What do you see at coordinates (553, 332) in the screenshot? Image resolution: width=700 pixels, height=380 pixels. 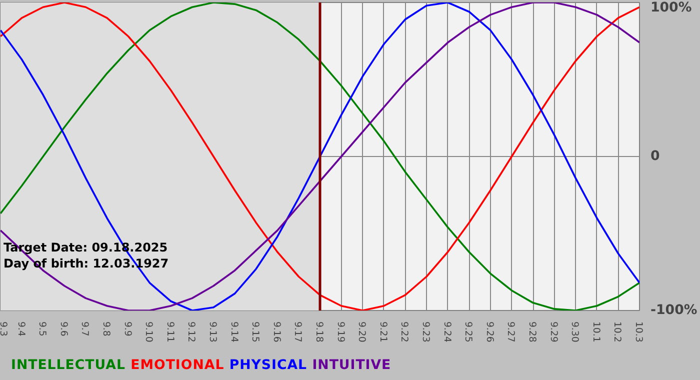 I see `x-tick-label: 9.29` at bounding box center [553, 332].